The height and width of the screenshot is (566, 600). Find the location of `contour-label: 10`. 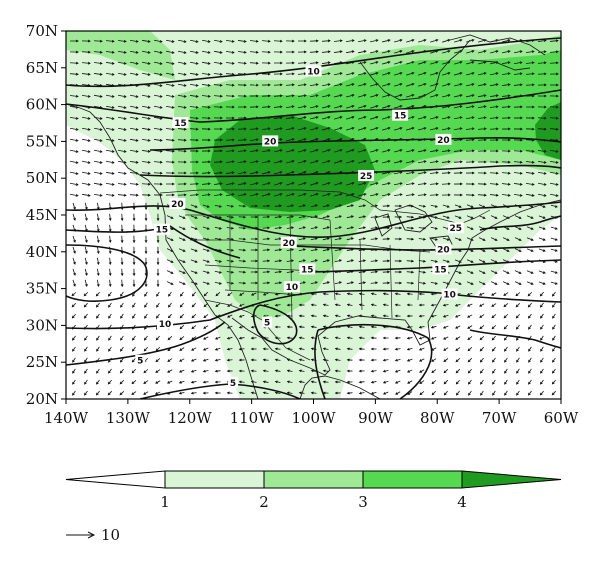

contour-label: 10 is located at coordinates (292, 288).